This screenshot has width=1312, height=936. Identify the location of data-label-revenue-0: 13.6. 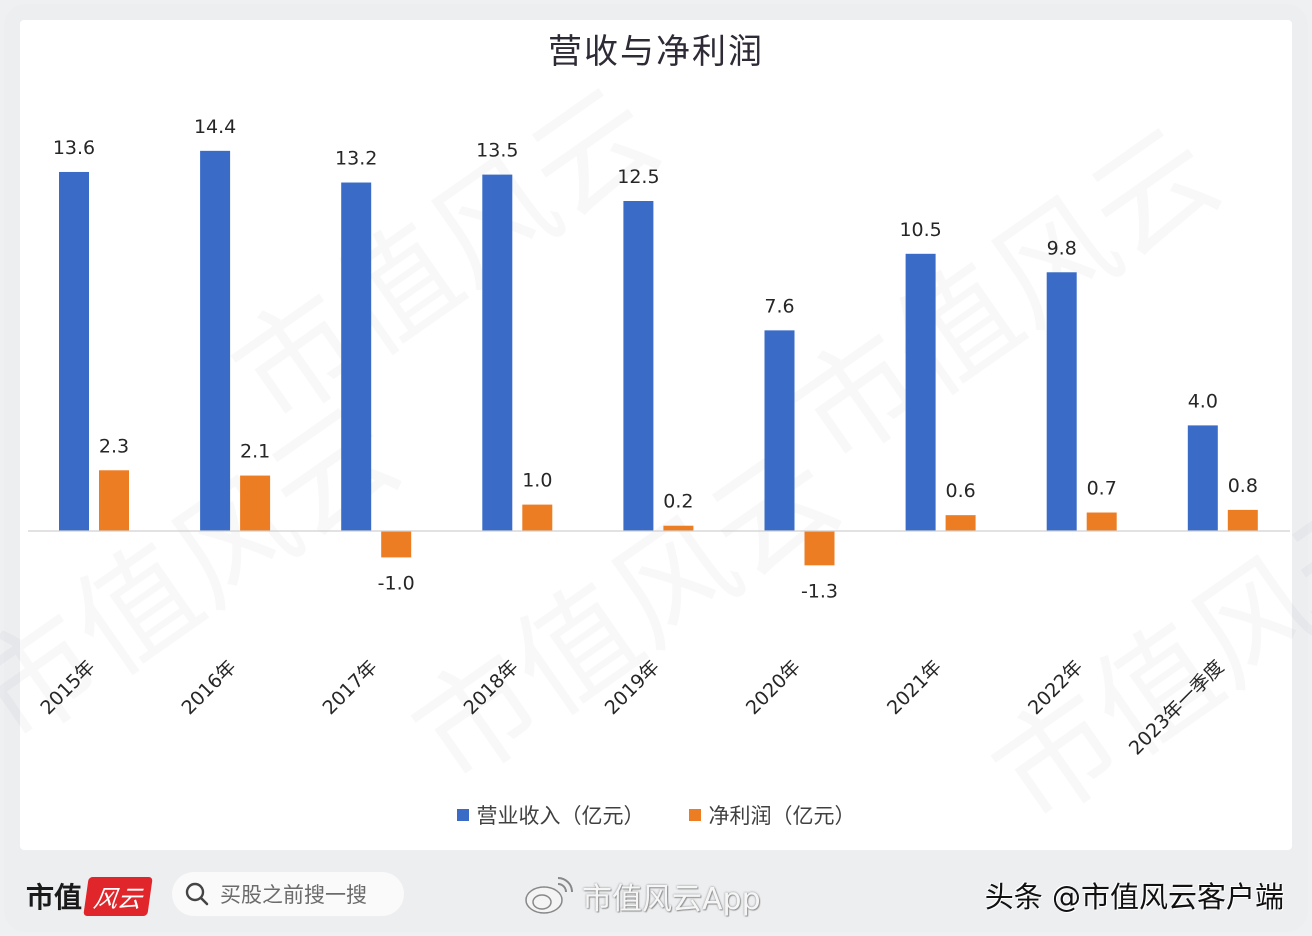
(74, 148).